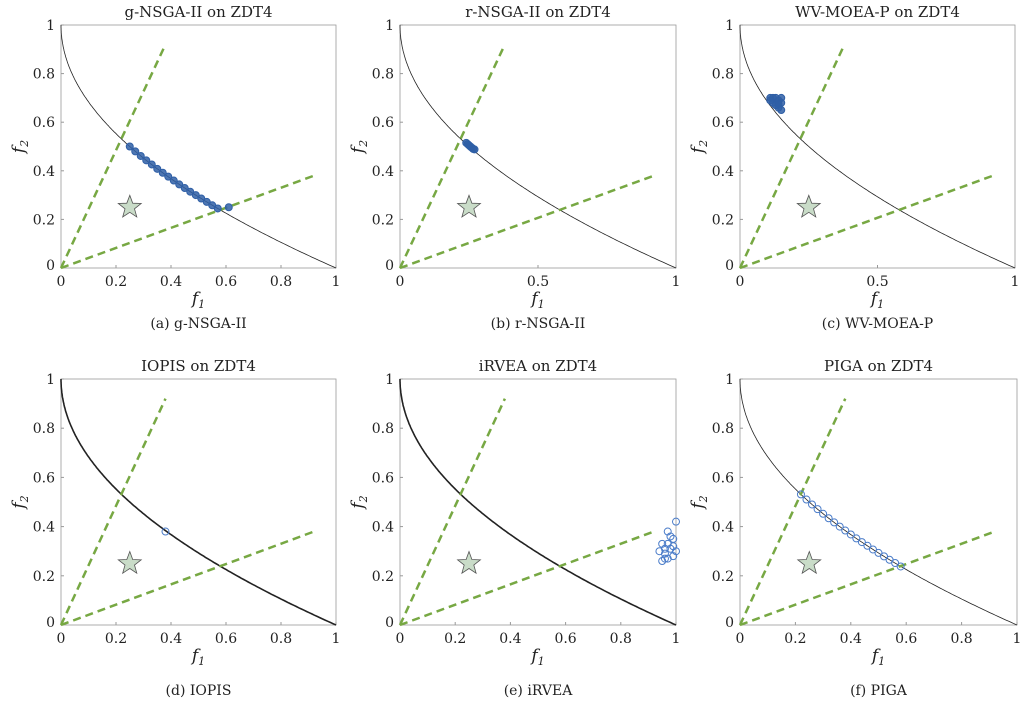  What do you see at coordinates (199, 691) in the screenshot?
I see `subplot-caption: (d) IOPIS` at bounding box center [199, 691].